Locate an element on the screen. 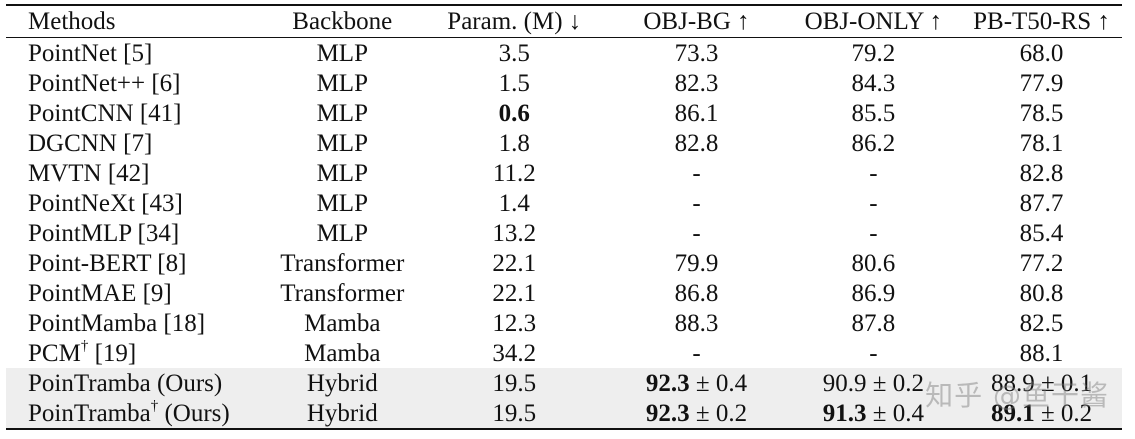 The height and width of the screenshot is (439, 1135). table-row: PointCNN [41] MLP 0.6 86.1 85.5 78.5 is located at coordinates (564, 113).